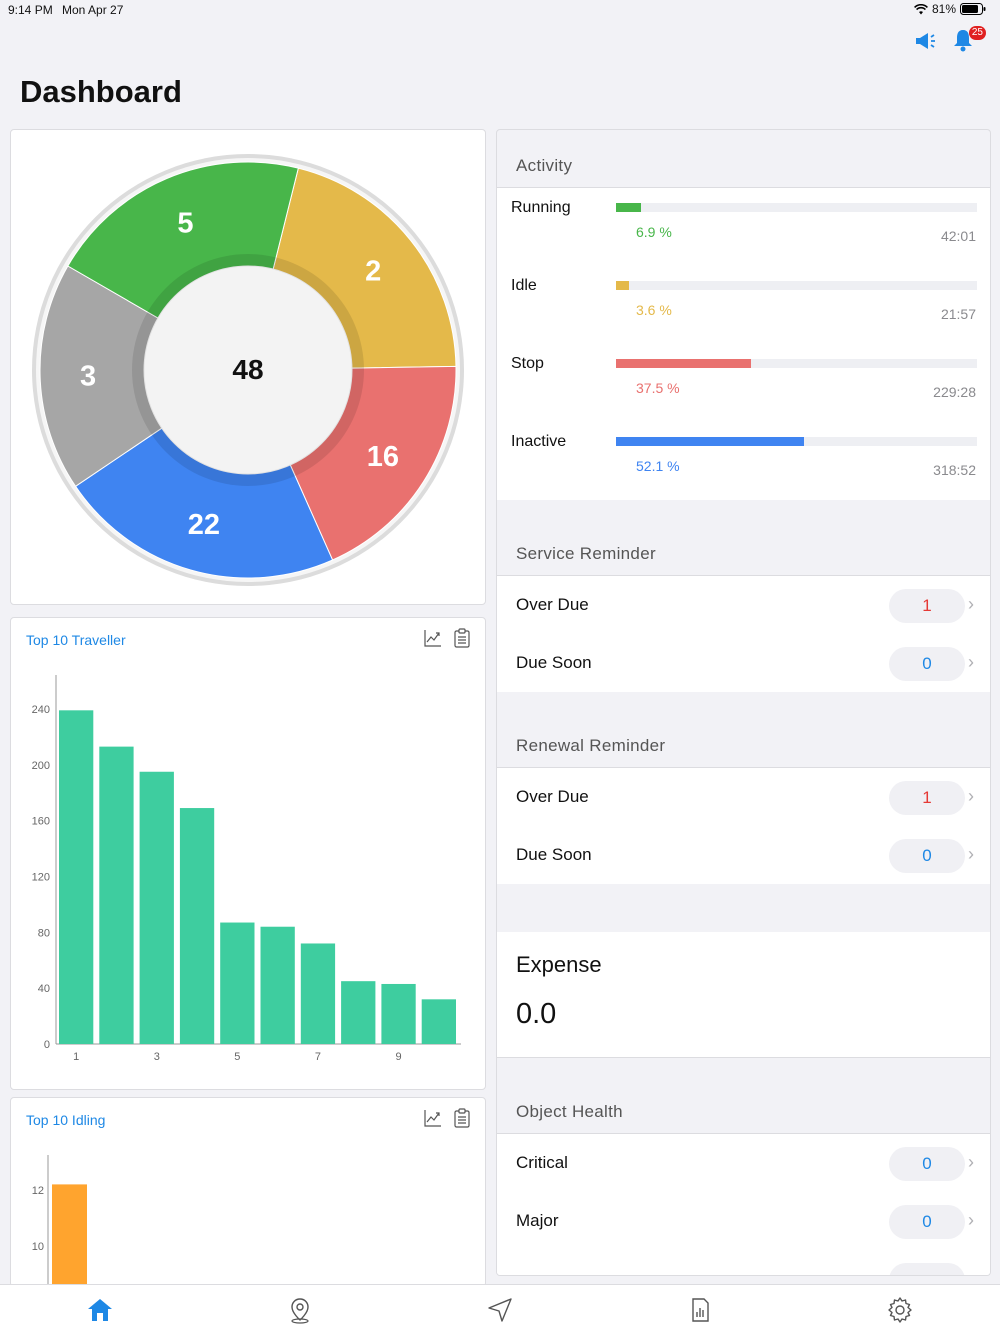 The image size is (1000, 1334). I want to click on tab-navigation, so click(500, 1309).